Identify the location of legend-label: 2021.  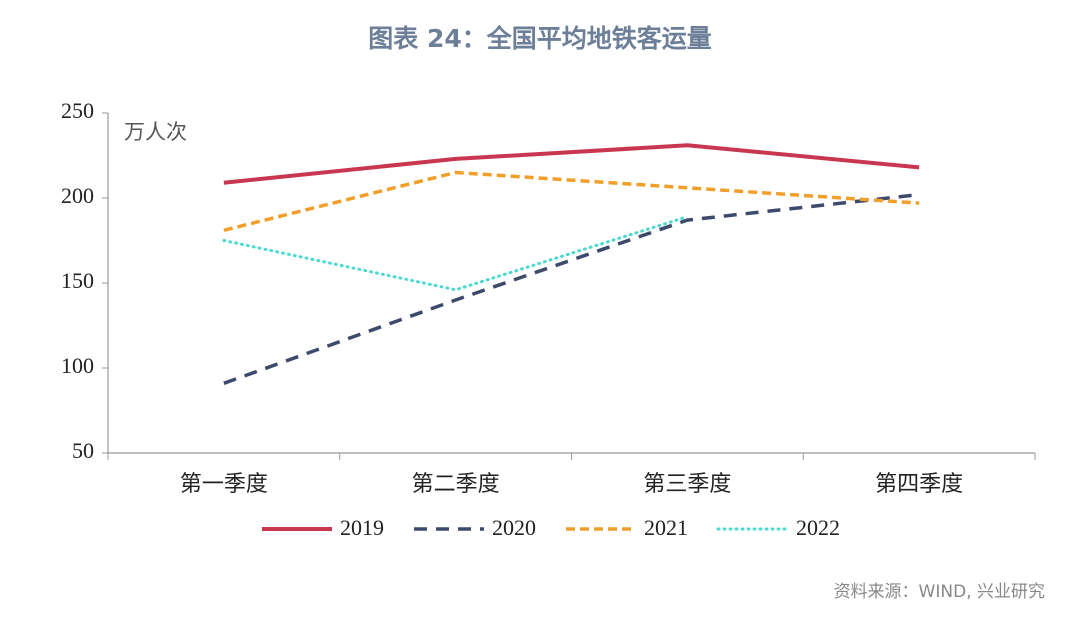
(666, 527).